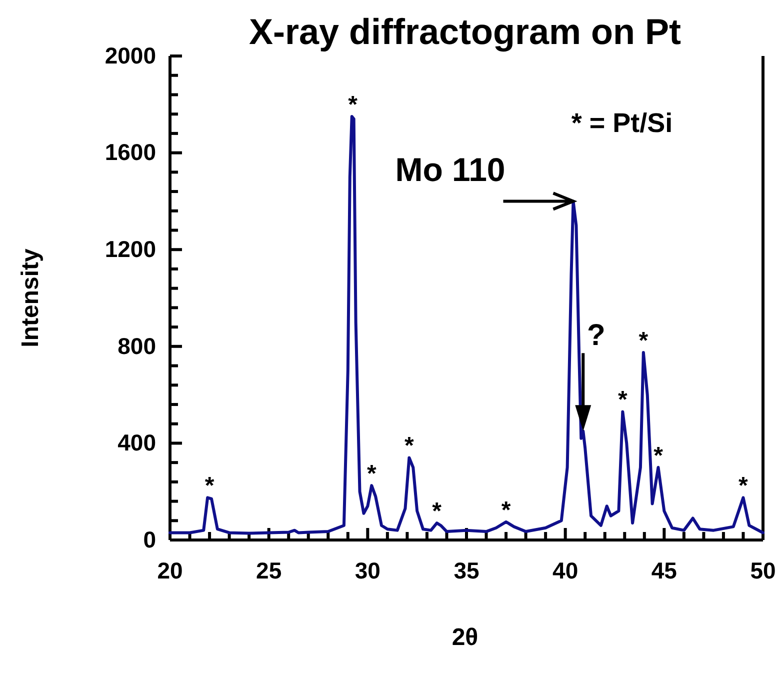 The width and height of the screenshot is (782, 673). What do you see at coordinates (565, 570) in the screenshot?
I see `x-tick-label: 40` at bounding box center [565, 570].